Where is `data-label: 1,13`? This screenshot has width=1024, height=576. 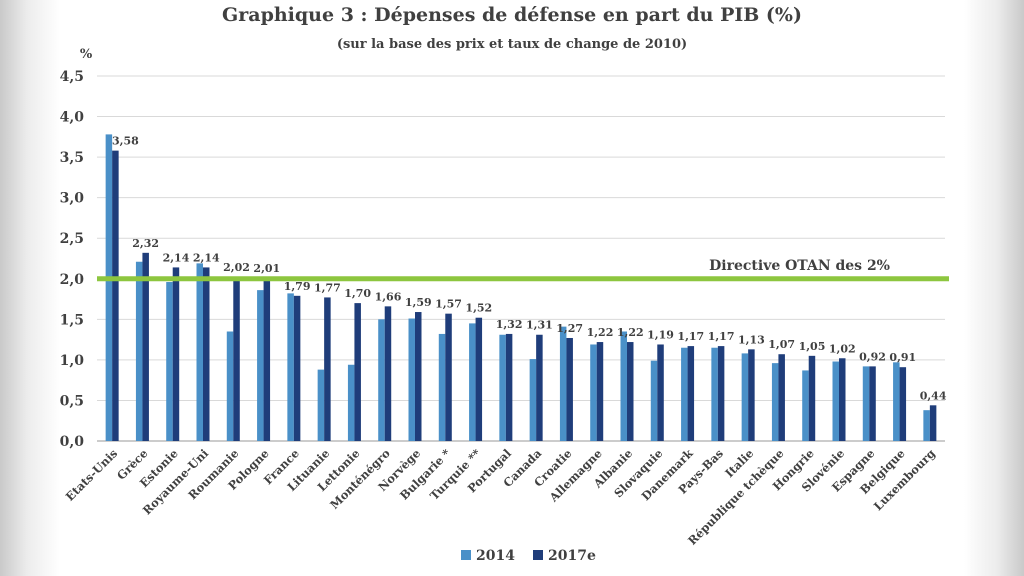 data-label: 1,13 is located at coordinates (751, 339).